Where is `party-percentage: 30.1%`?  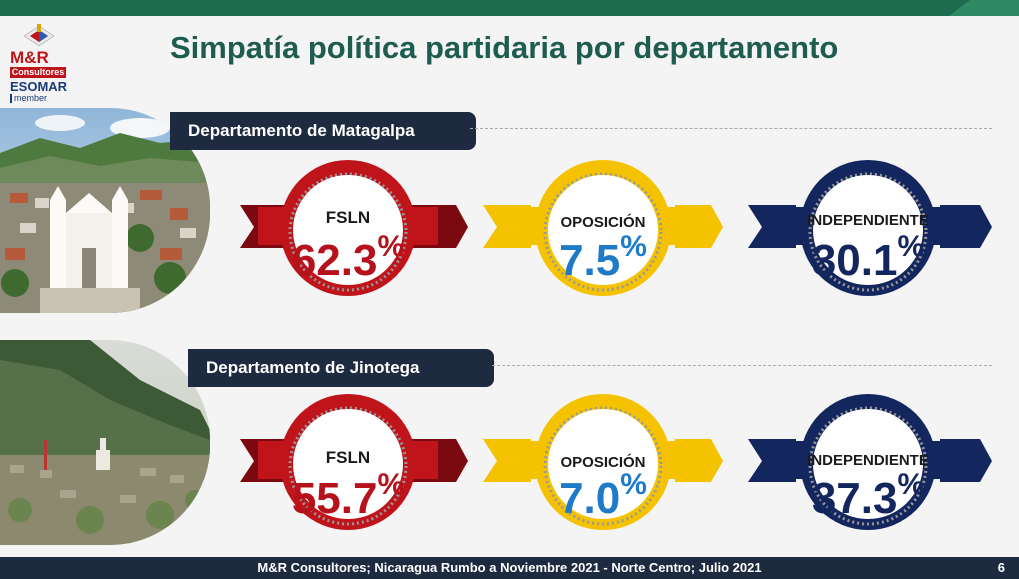
party-percentage: 30.1% is located at coordinates (868, 257).